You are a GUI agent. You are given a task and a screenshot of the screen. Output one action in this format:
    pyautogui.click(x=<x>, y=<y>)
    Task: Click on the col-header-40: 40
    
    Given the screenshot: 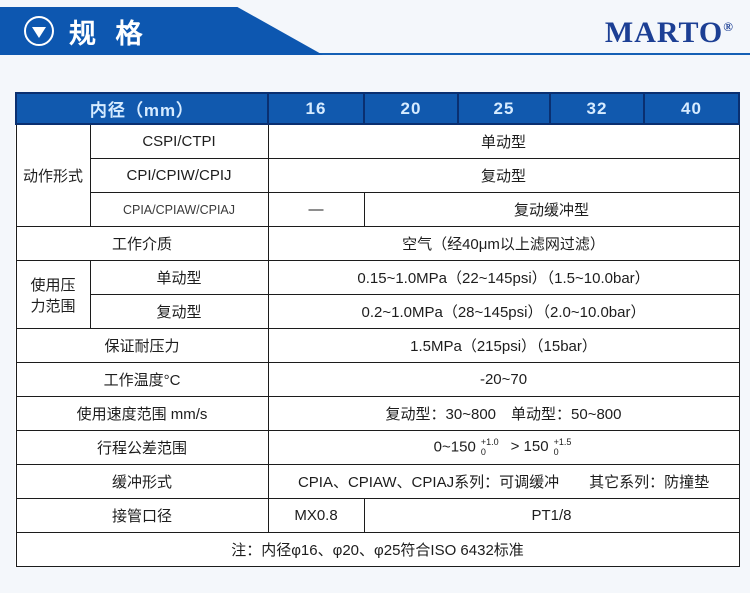 What is the action you would take?
    pyautogui.click(x=692, y=108)
    